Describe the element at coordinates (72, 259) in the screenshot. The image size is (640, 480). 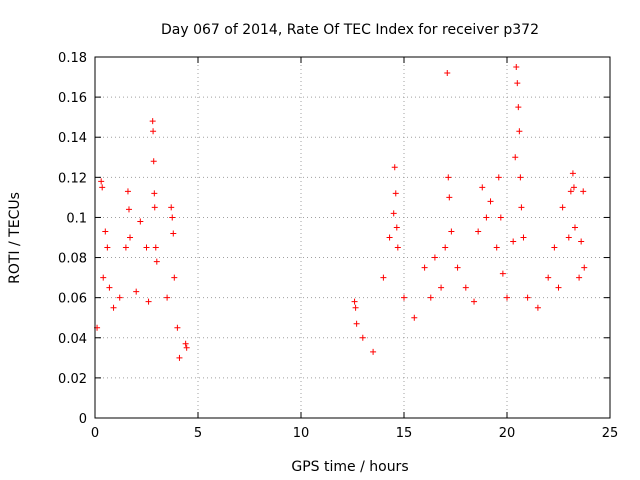
I see `y-tick-label: 0.08` at that location.